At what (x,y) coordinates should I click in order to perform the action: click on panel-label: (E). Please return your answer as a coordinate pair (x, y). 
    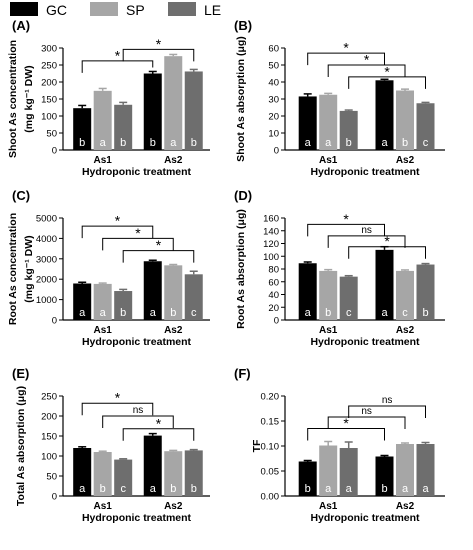
    Looking at the image, I should click on (20, 373).